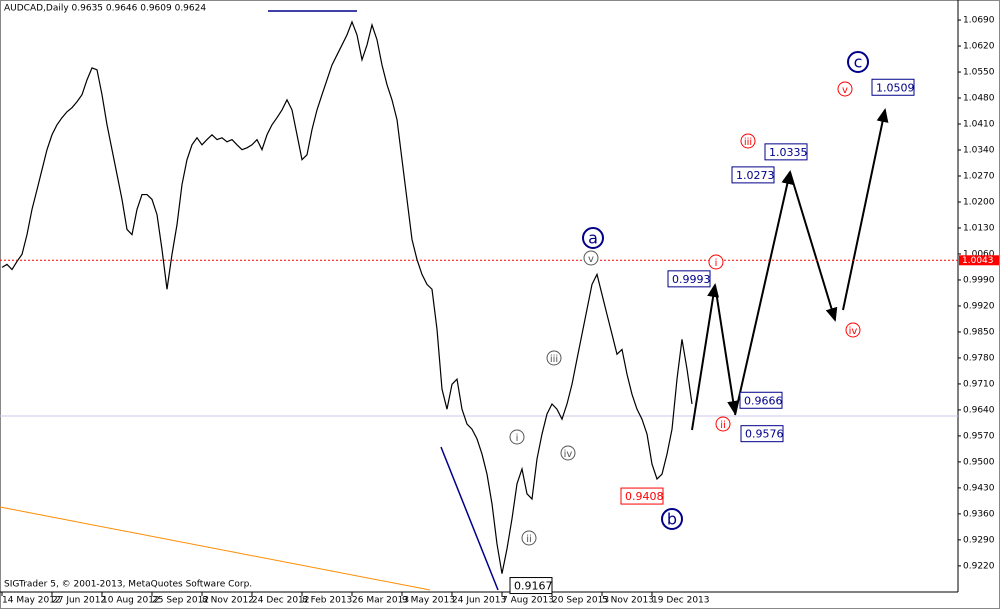 This screenshot has height=609, width=1000. Describe the element at coordinates (979, 540) in the screenshot. I see `y-tick-label: 0.9290` at that location.